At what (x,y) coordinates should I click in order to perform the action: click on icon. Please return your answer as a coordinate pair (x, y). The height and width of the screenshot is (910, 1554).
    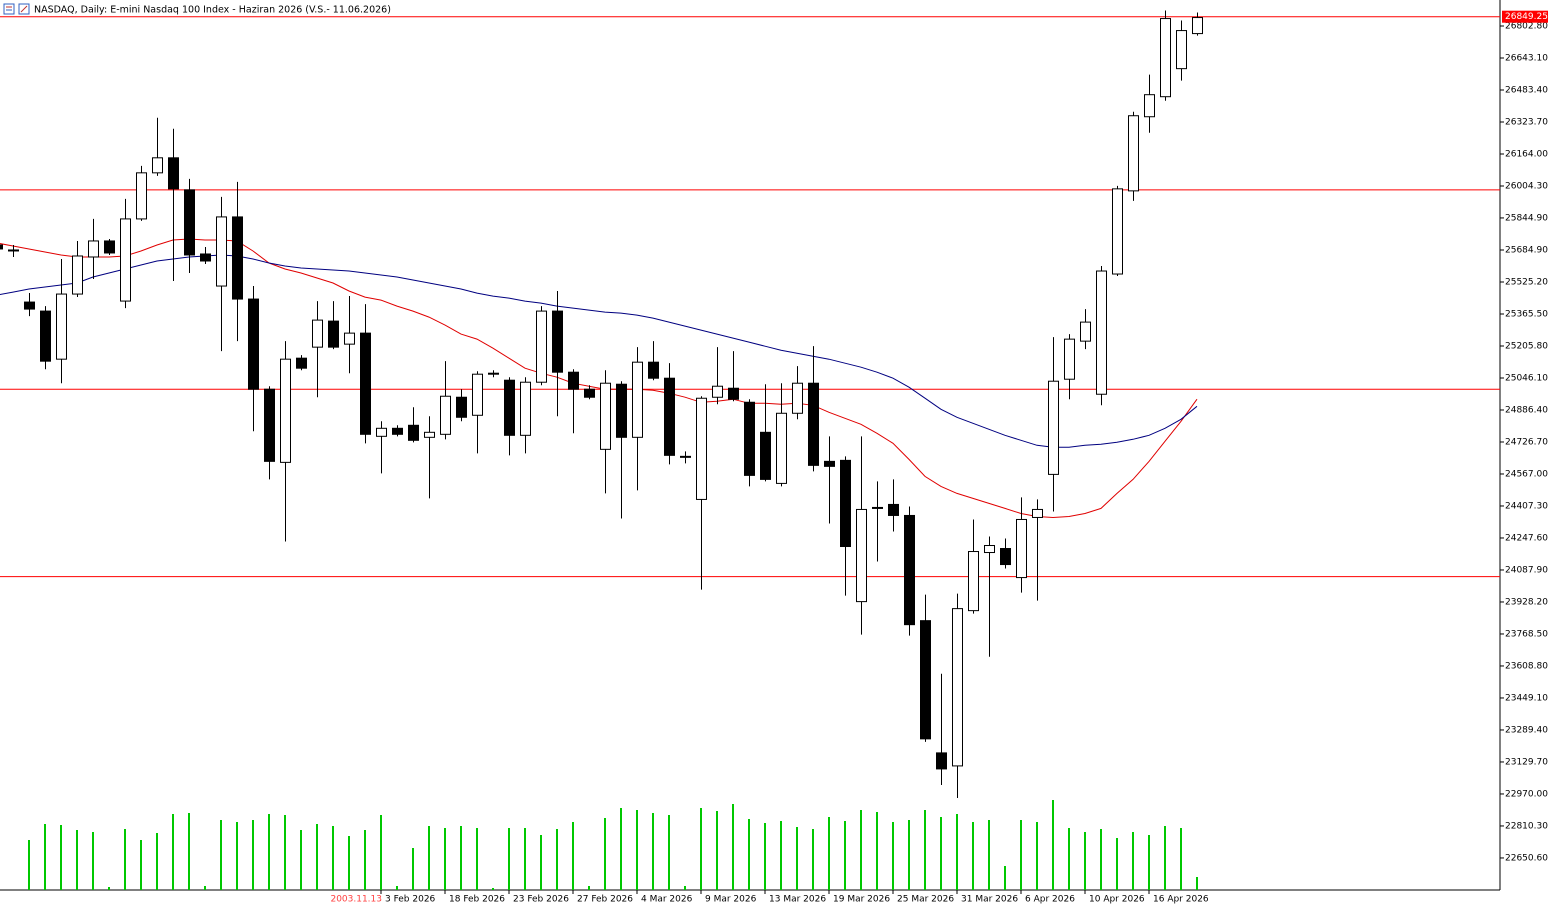
    Looking at the image, I should click on (9, 9).